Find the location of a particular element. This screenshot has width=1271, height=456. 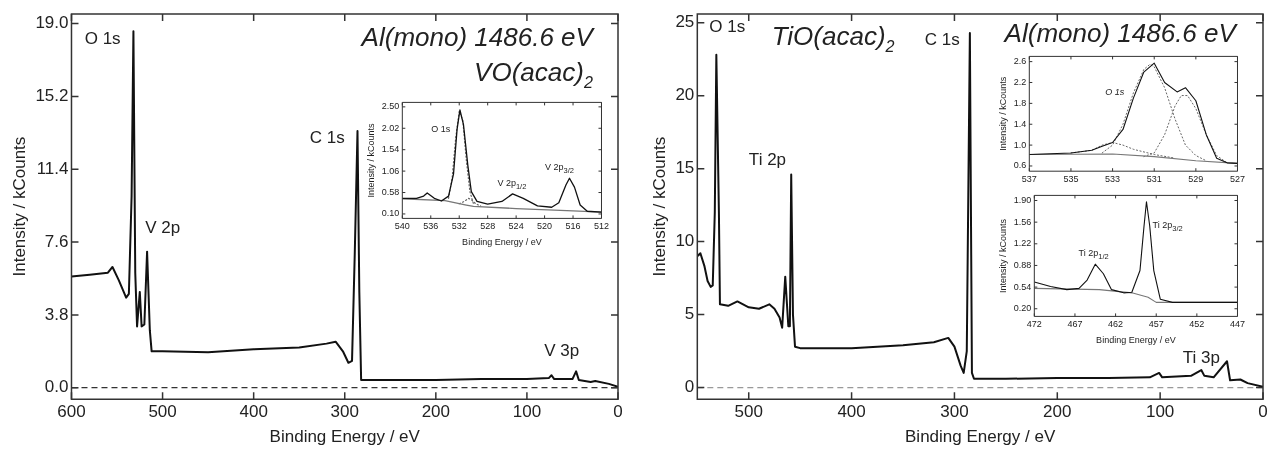

y-tick-label: 1.90 is located at coordinates (1022, 199).